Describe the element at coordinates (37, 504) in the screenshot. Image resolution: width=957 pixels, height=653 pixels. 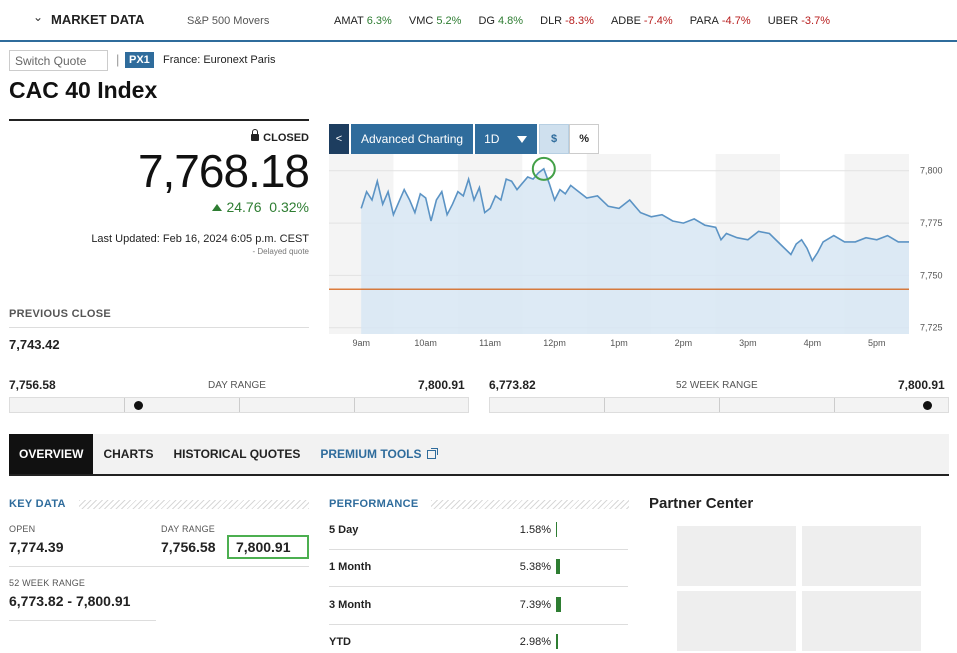
I see `key-data-heading: KEY DATA` at that location.